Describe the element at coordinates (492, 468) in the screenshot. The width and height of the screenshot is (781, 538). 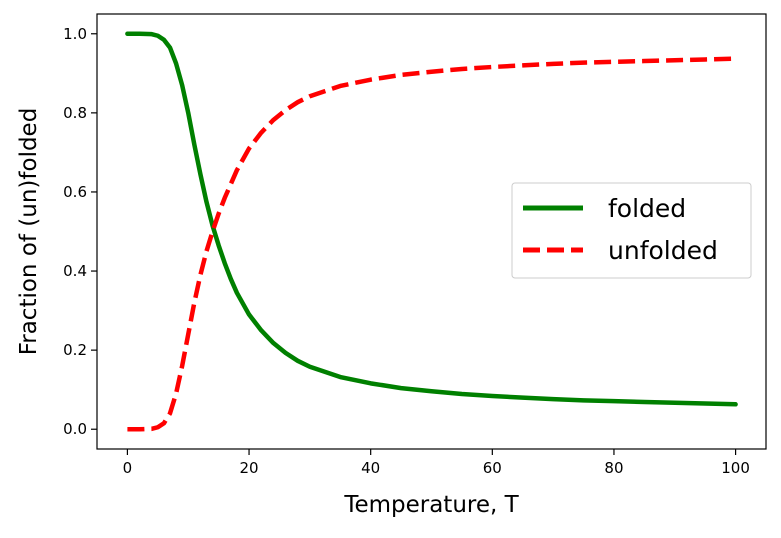
I see `x-tick-label: 60` at that location.